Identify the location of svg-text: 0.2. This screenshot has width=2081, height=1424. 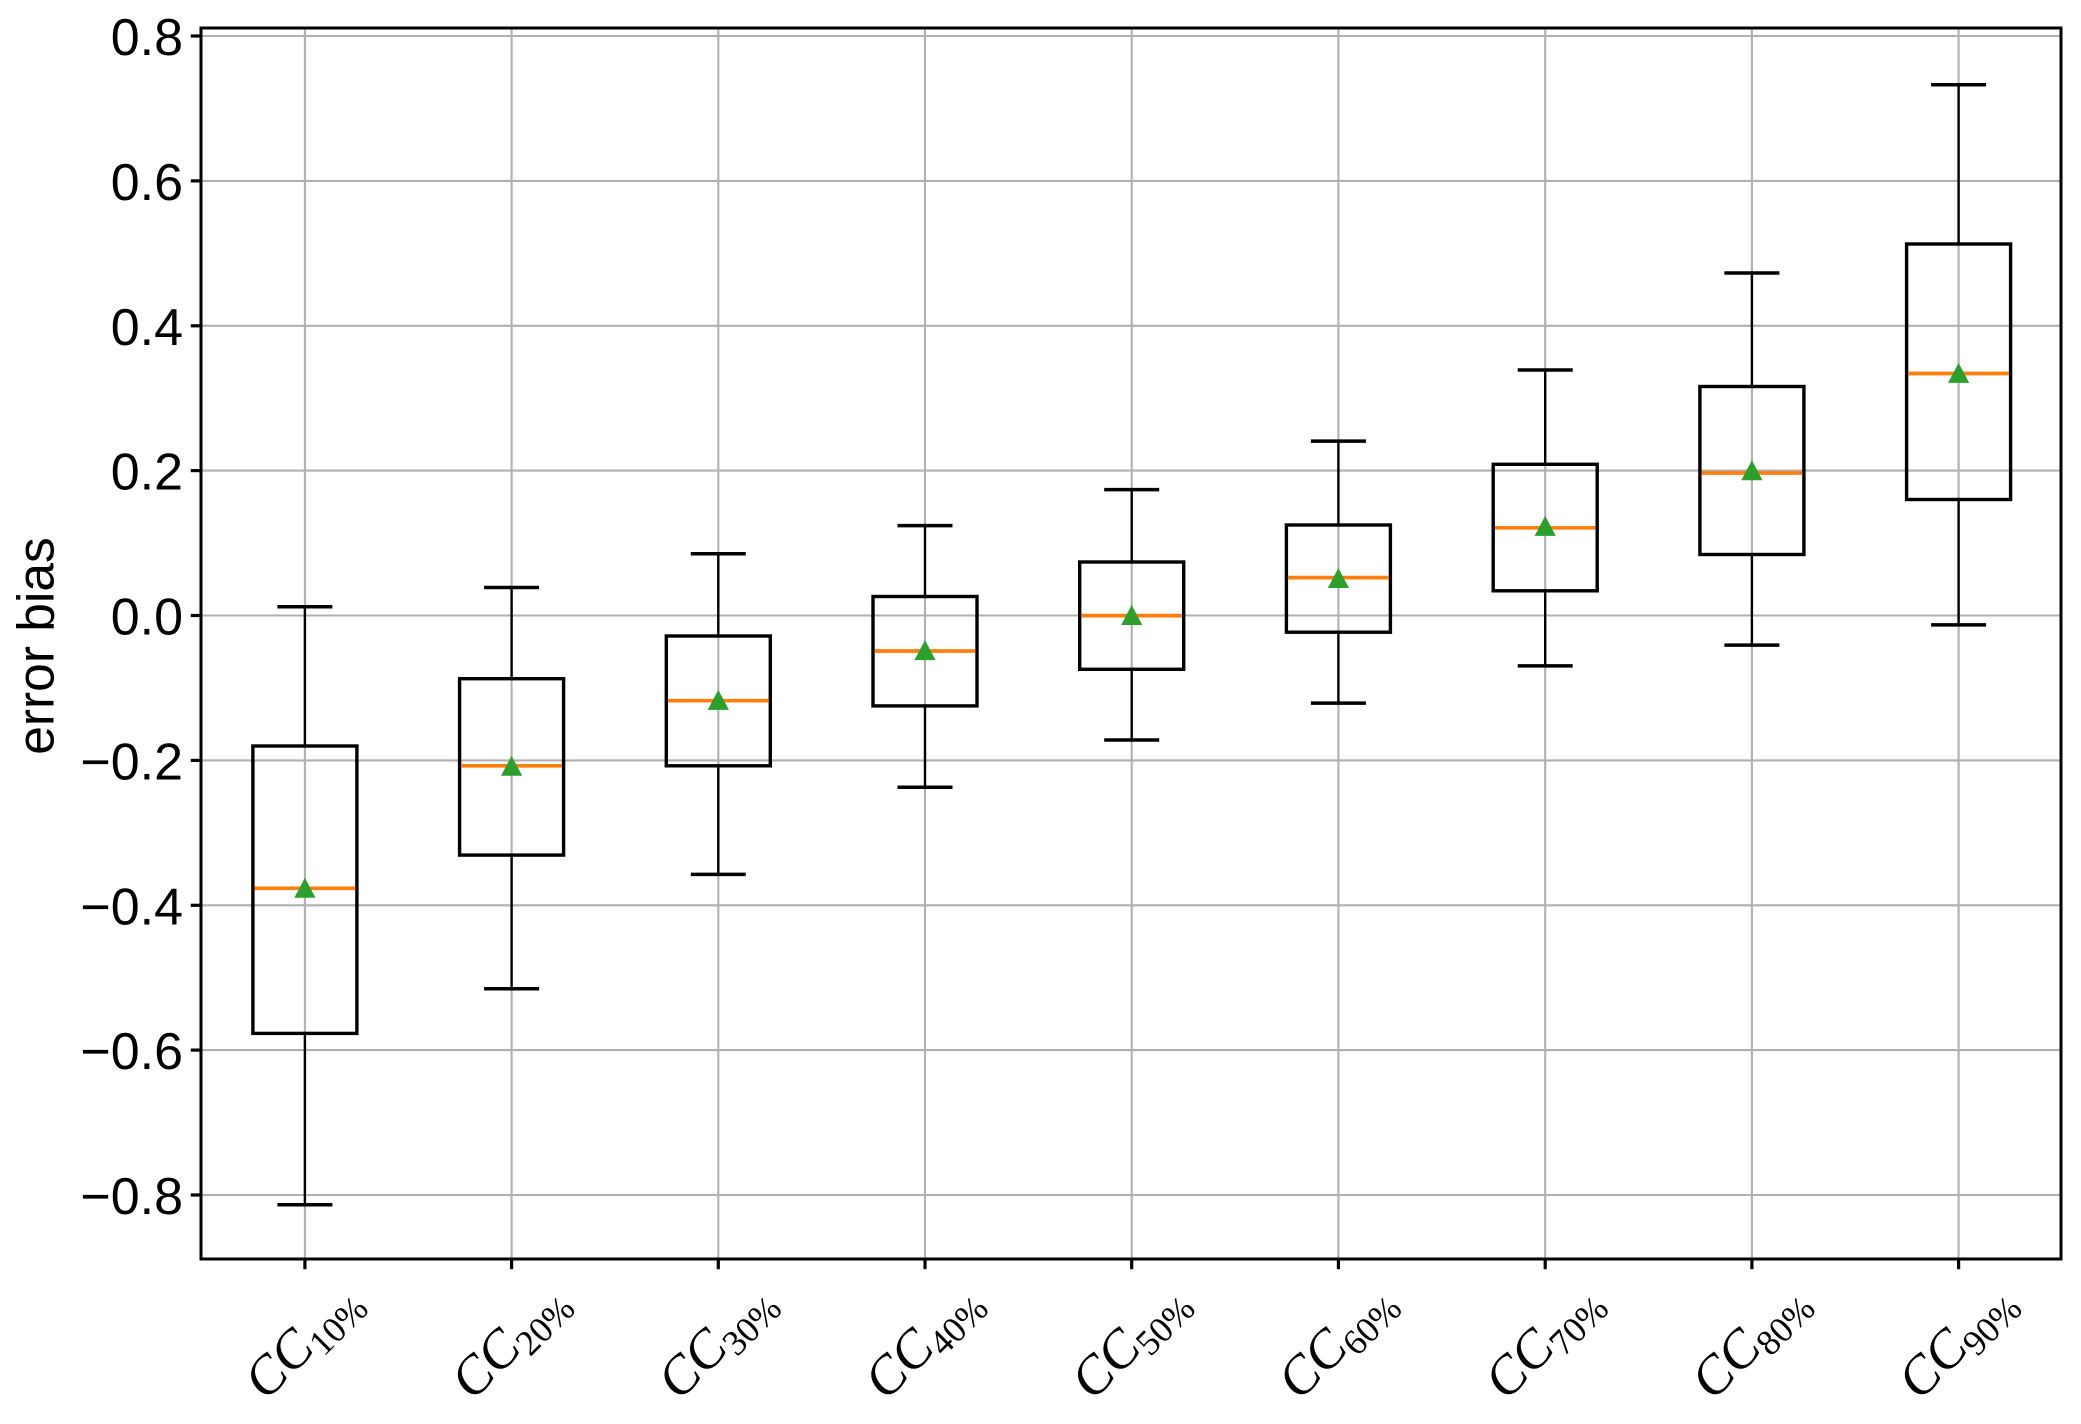
(147, 473).